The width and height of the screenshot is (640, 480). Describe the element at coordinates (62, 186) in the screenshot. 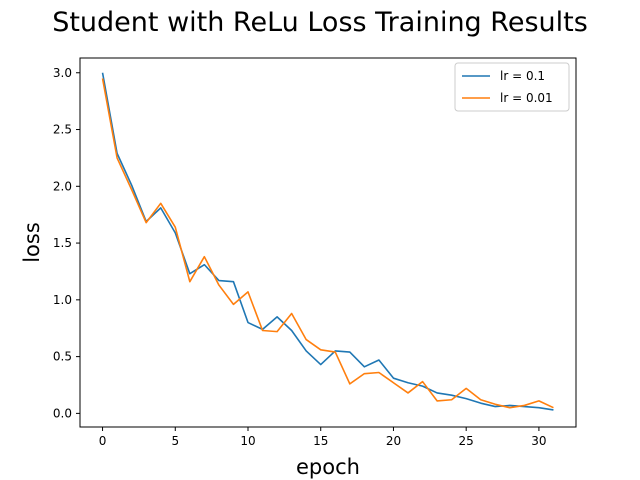

I see `y-tick-label: 2.0` at that location.